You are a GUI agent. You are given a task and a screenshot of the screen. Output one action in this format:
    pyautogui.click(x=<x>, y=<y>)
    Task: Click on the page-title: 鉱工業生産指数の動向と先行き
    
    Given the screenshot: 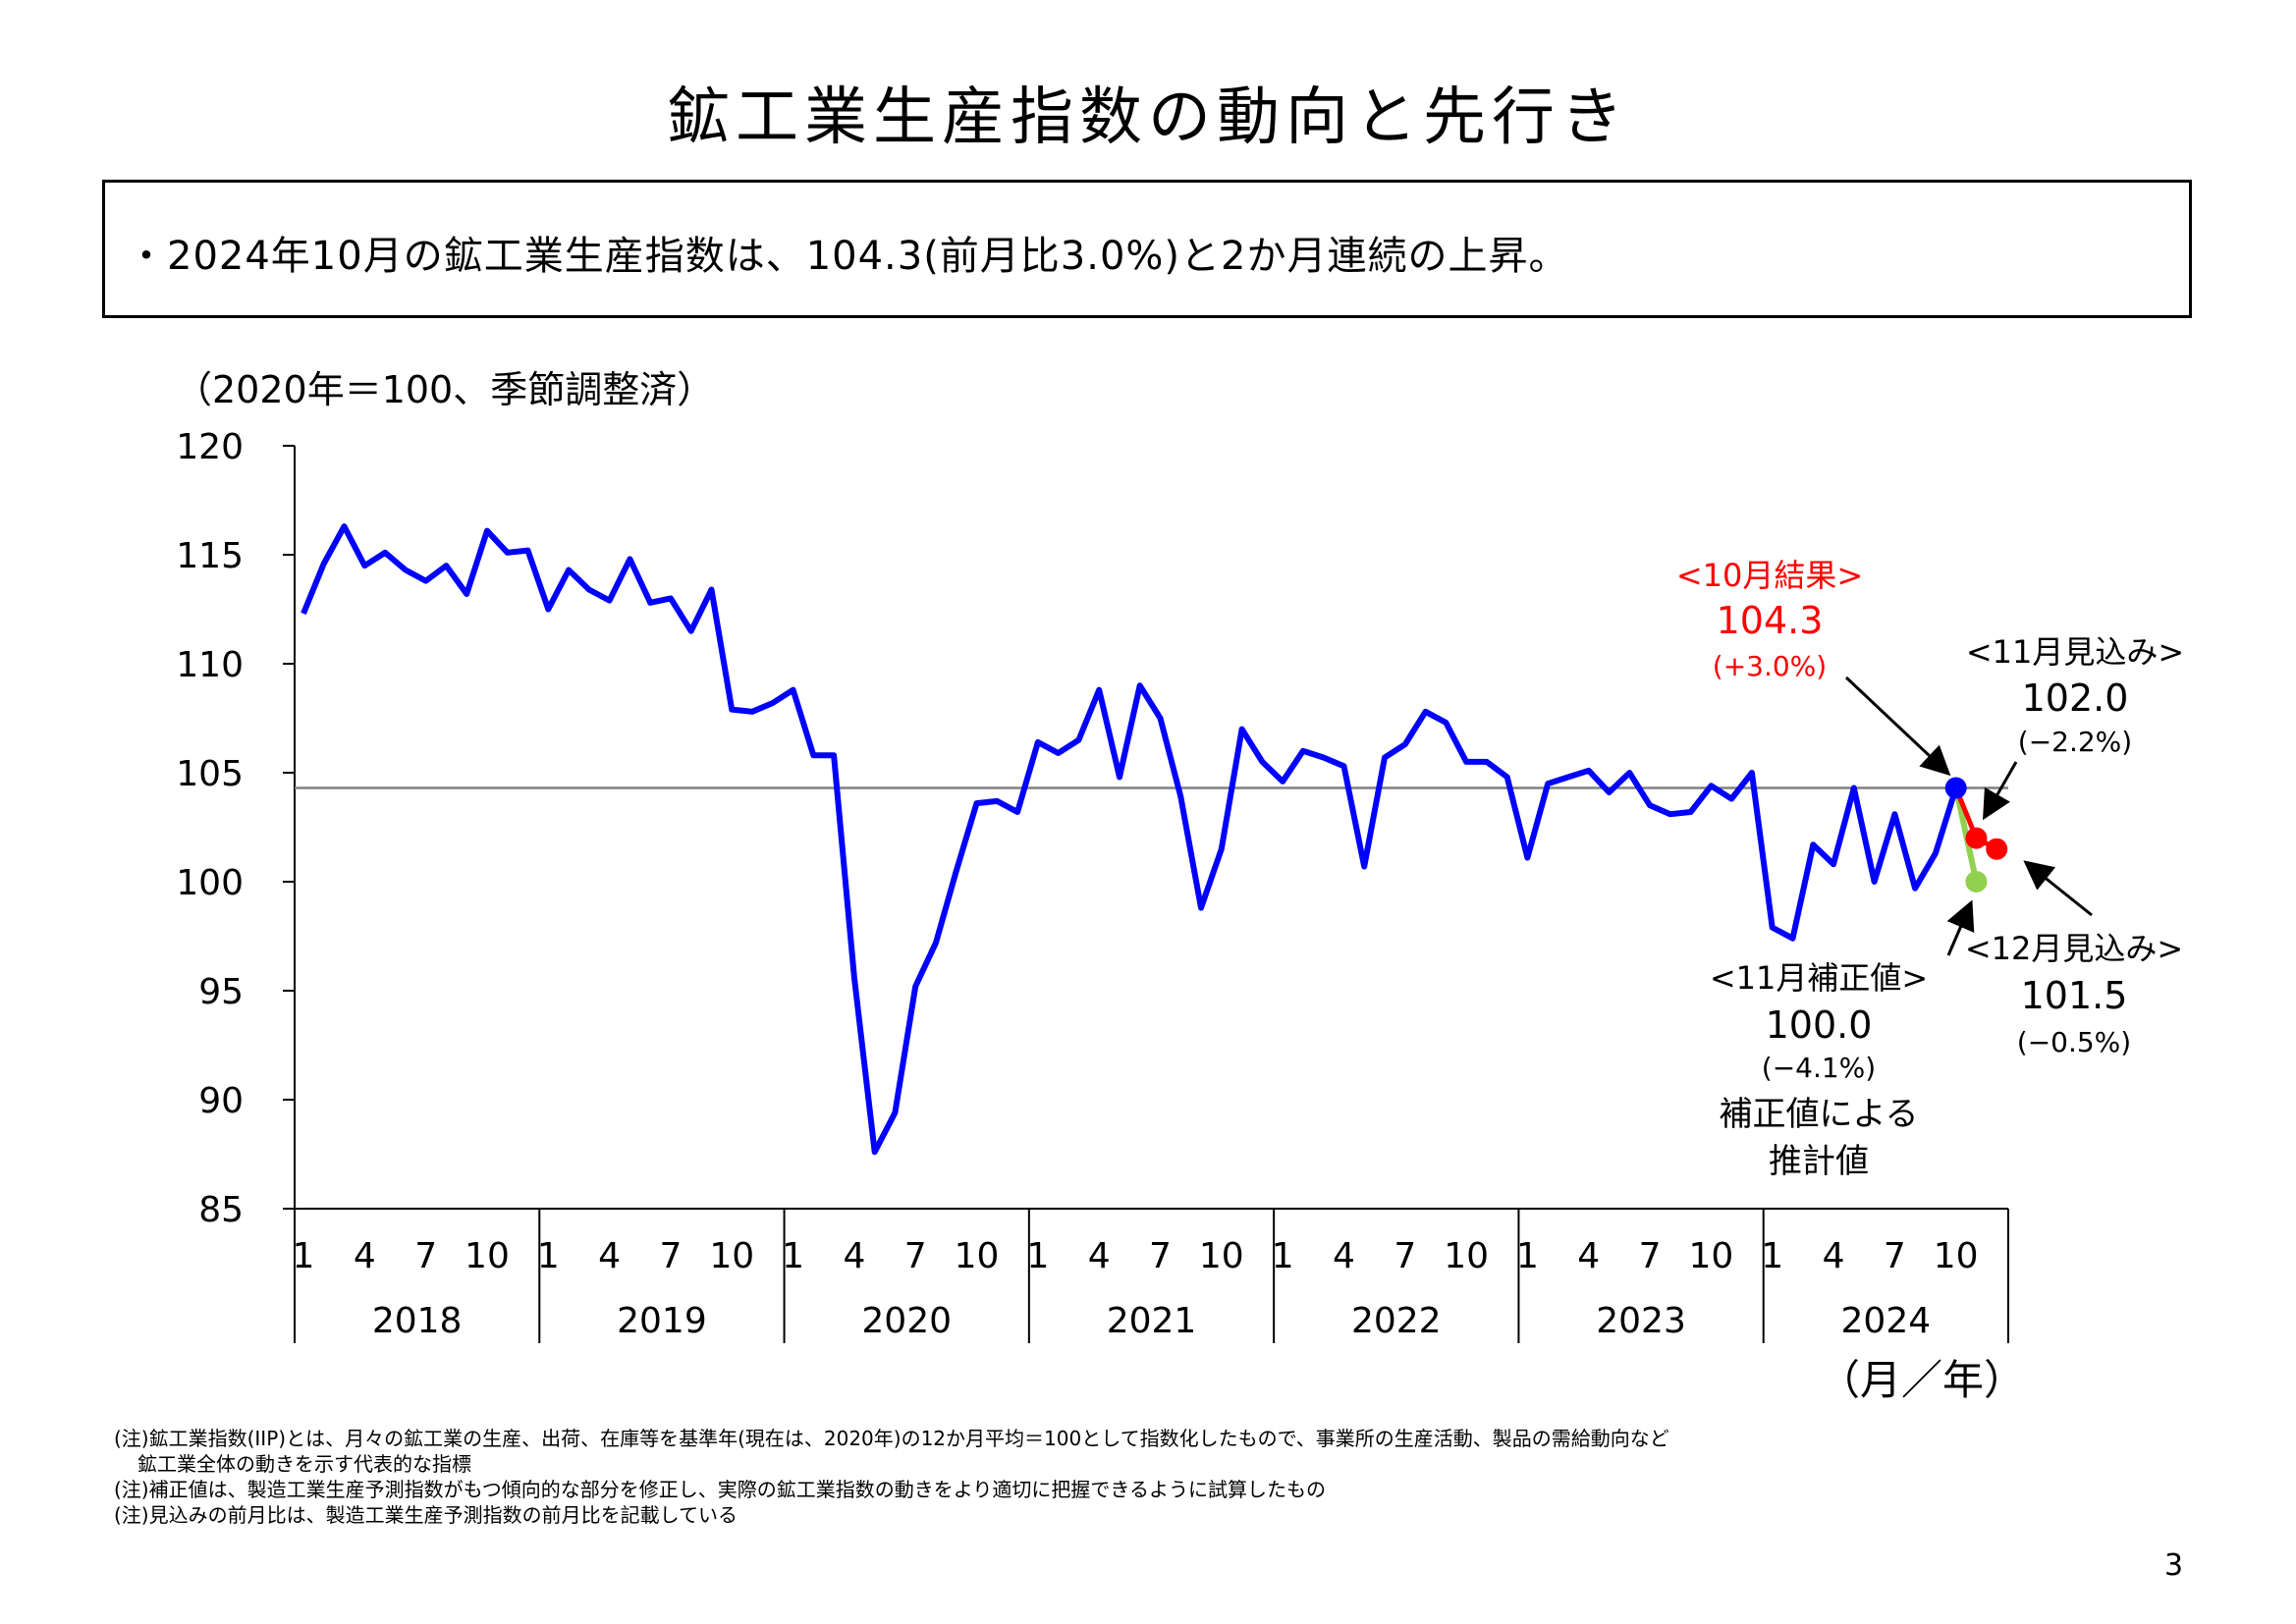 What is the action you would take?
    pyautogui.click(x=1148, y=117)
    